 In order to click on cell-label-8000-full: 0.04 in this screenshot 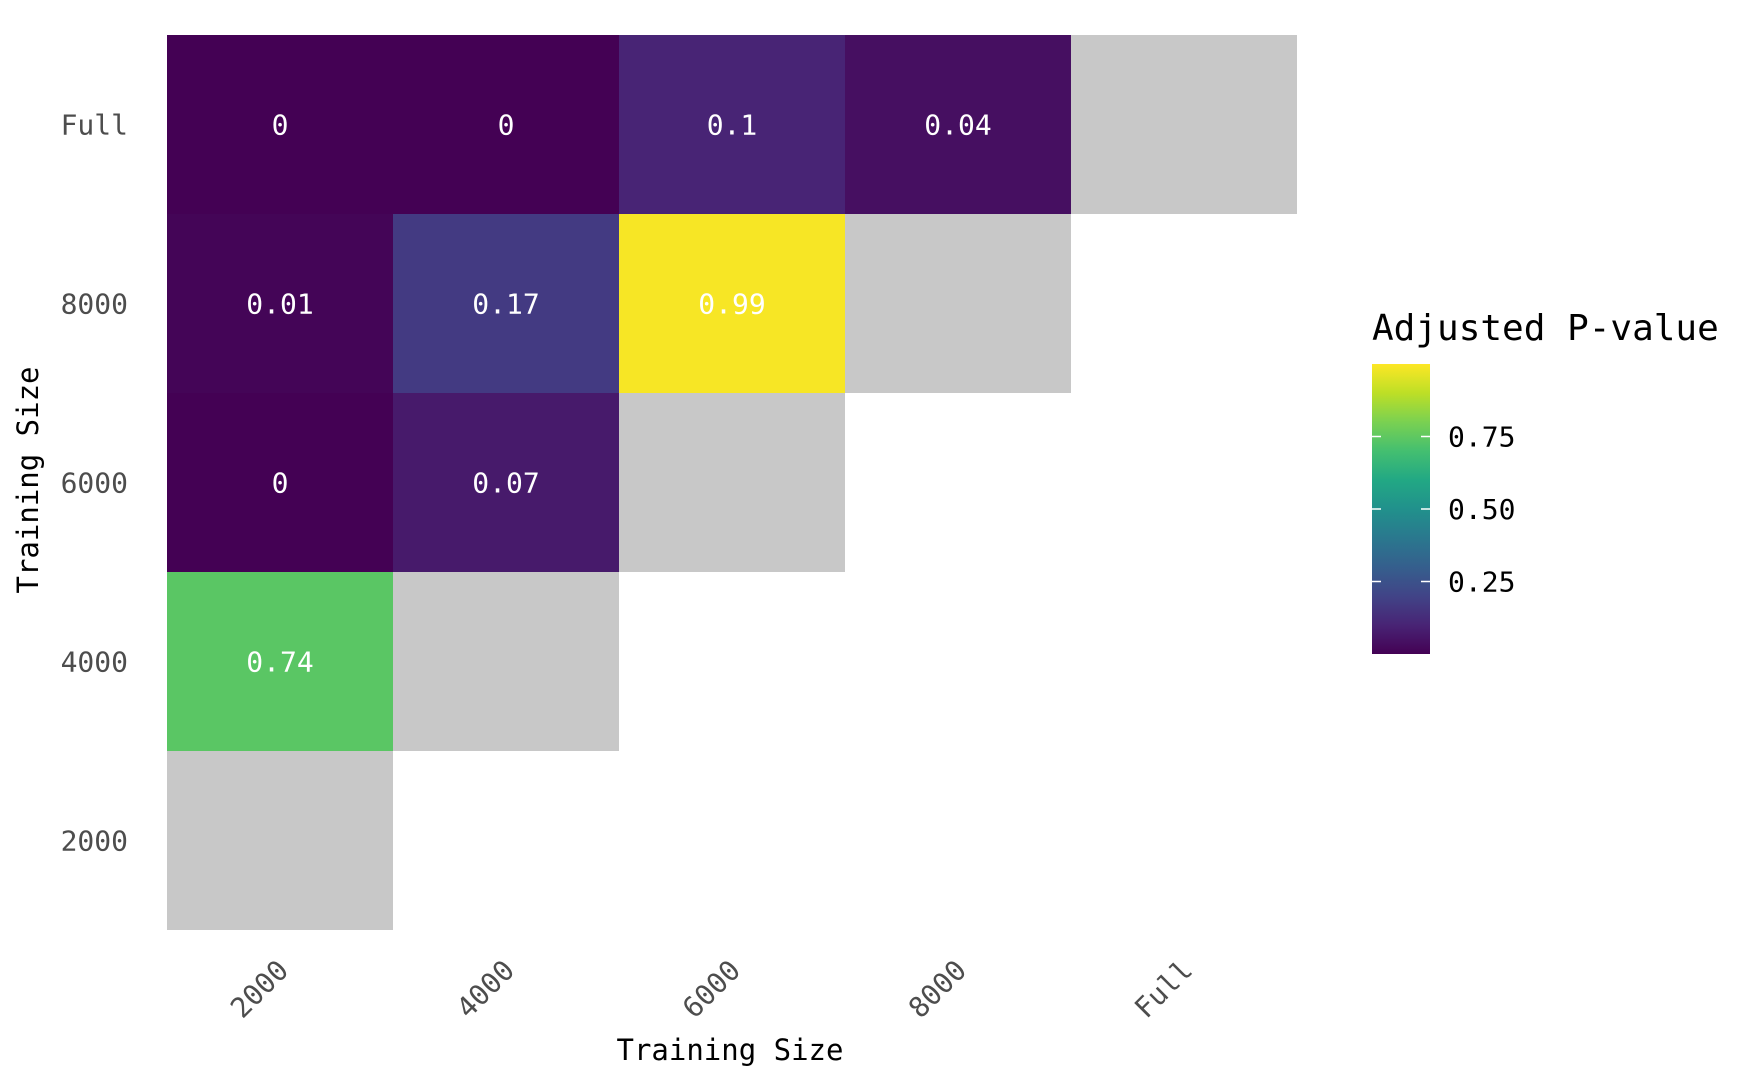, I will do `click(957, 125)`.